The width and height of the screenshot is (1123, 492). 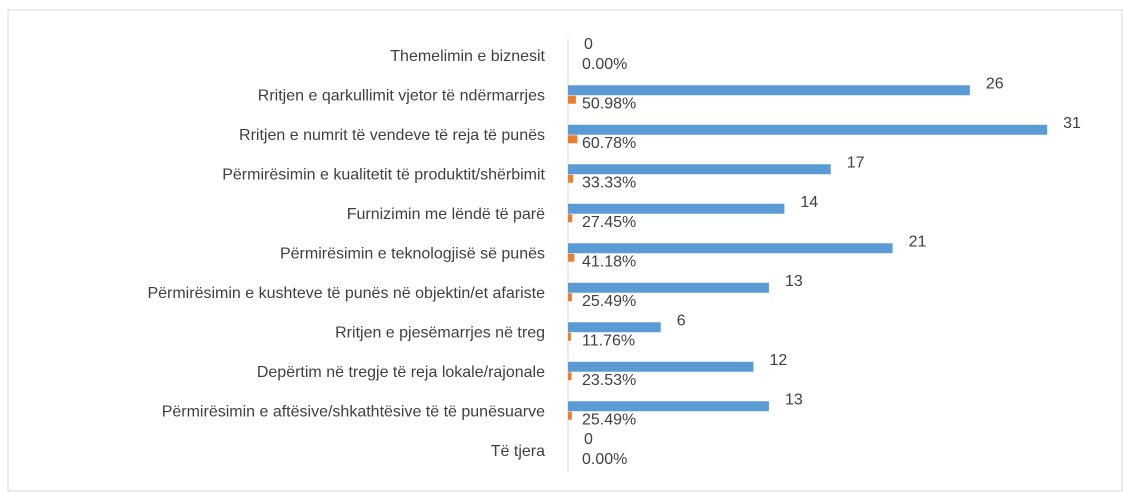 What do you see at coordinates (609, 103) in the screenshot?
I see `value-label: 50.98%` at bounding box center [609, 103].